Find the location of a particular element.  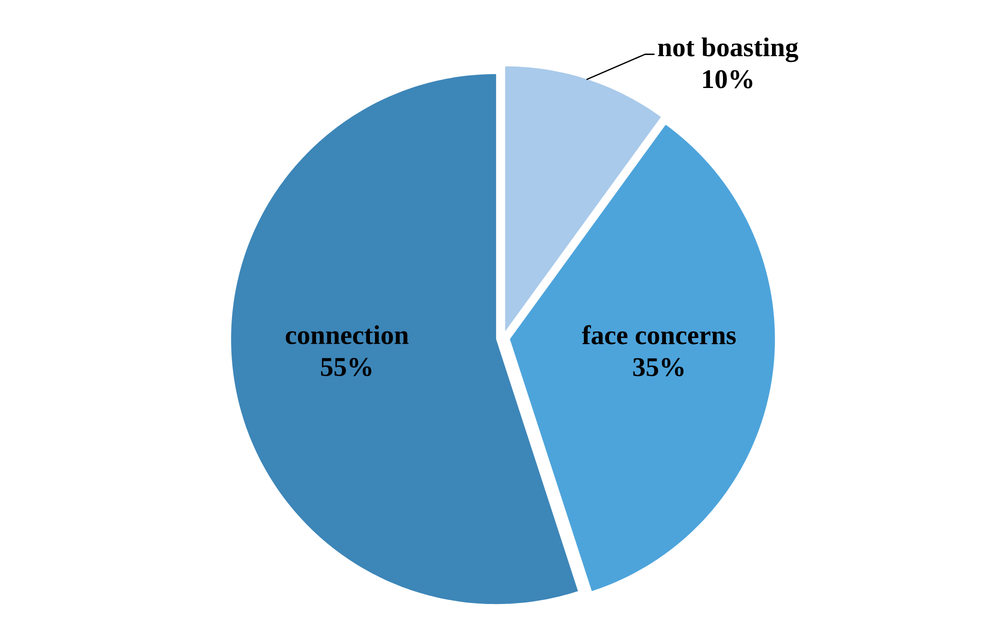

data-label: 35% is located at coordinates (658, 367).